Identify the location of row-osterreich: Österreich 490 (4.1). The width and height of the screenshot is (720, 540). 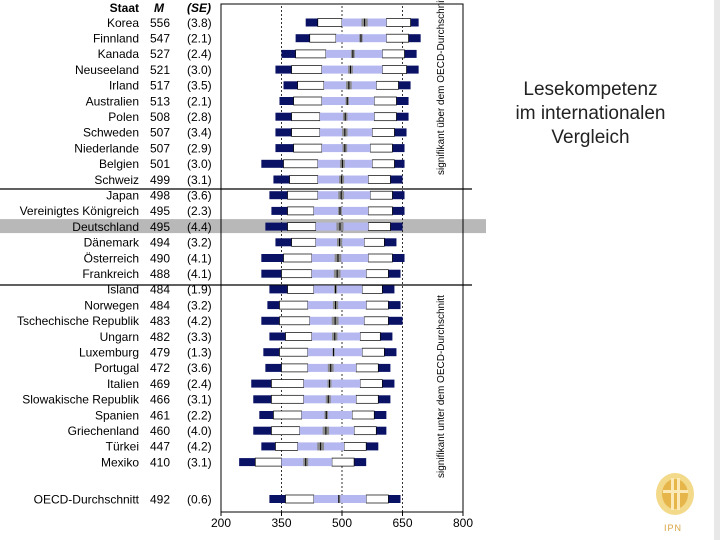
(244, 258).